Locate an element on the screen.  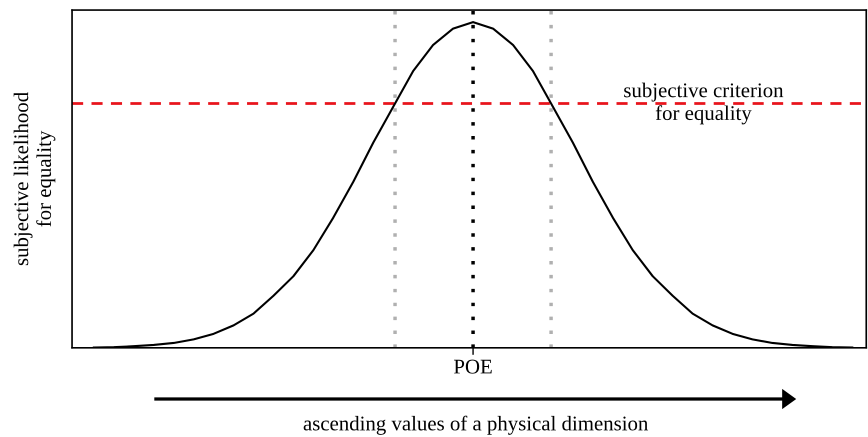
ref-line-label: subjective criterion for equality is located at coordinates (704, 103).